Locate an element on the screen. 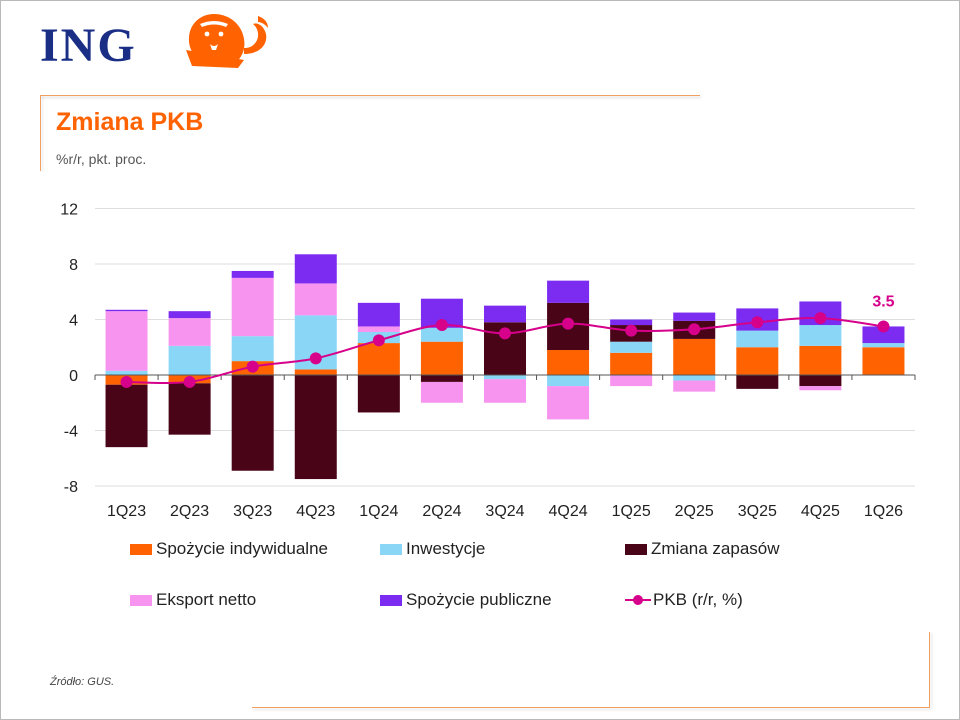 The height and width of the screenshot is (720, 960). gdp-point-3Q25 is located at coordinates (757, 322).